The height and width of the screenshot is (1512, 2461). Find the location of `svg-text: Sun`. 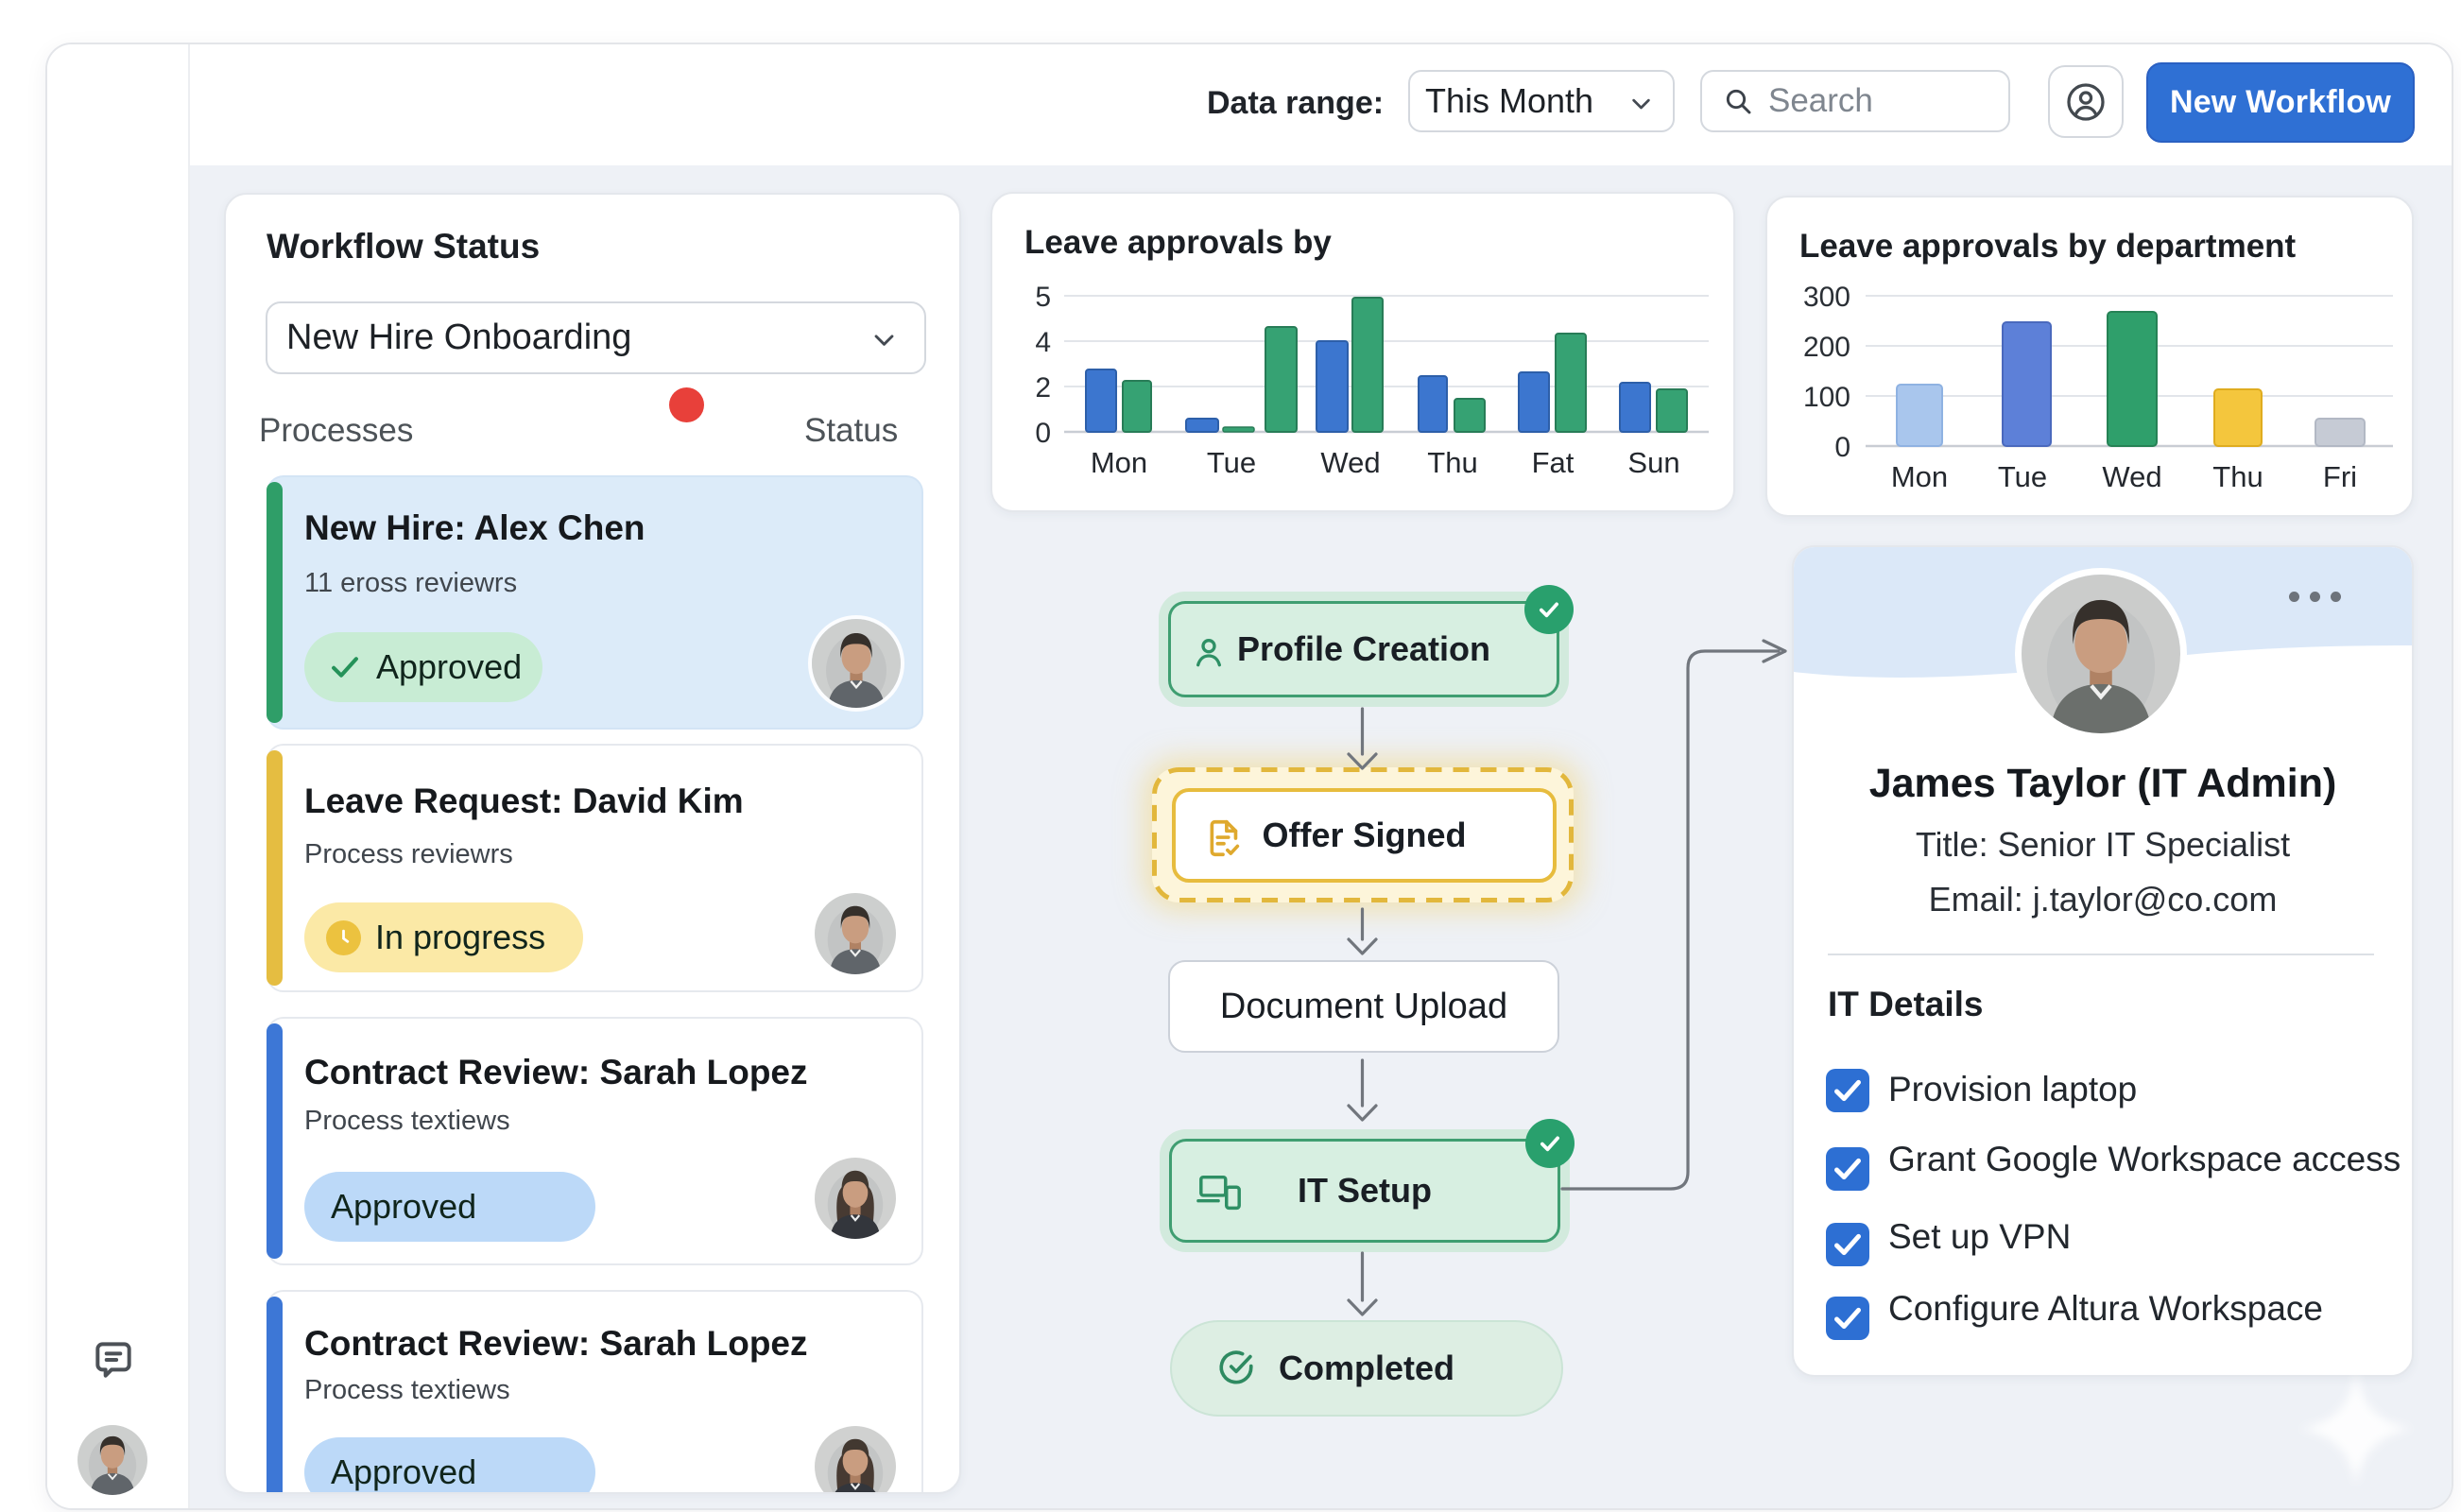

svg-text: Sun is located at coordinates (1653, 462).